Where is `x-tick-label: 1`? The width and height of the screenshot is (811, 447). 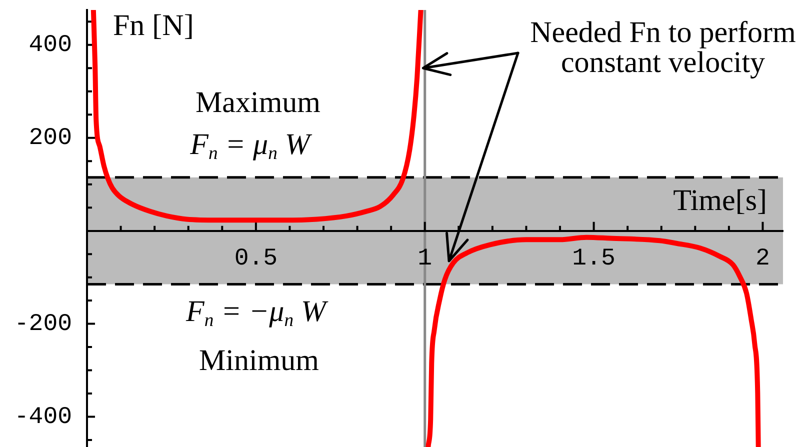 x-tick-label: 1 is located at coordinates (425, 259).